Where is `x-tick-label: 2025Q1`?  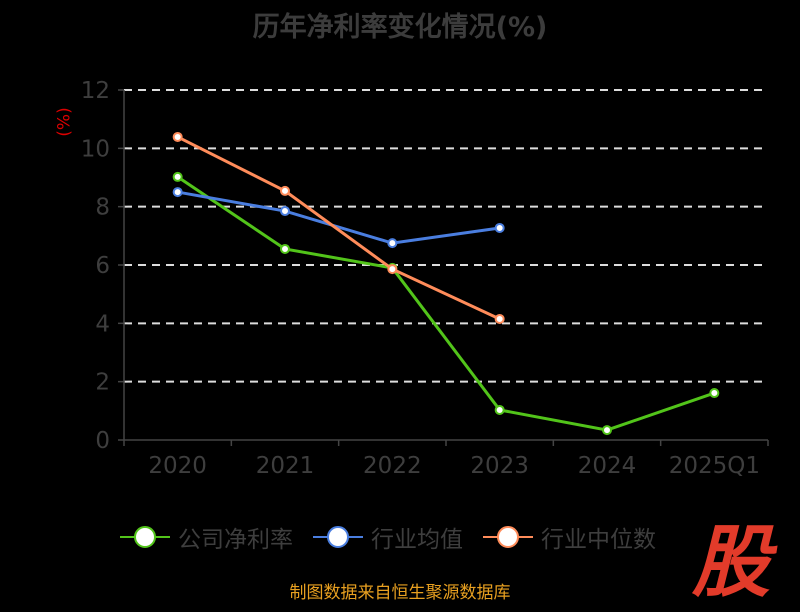
x-tick-label: 2025Q1 is located at coordinates (714, 466).